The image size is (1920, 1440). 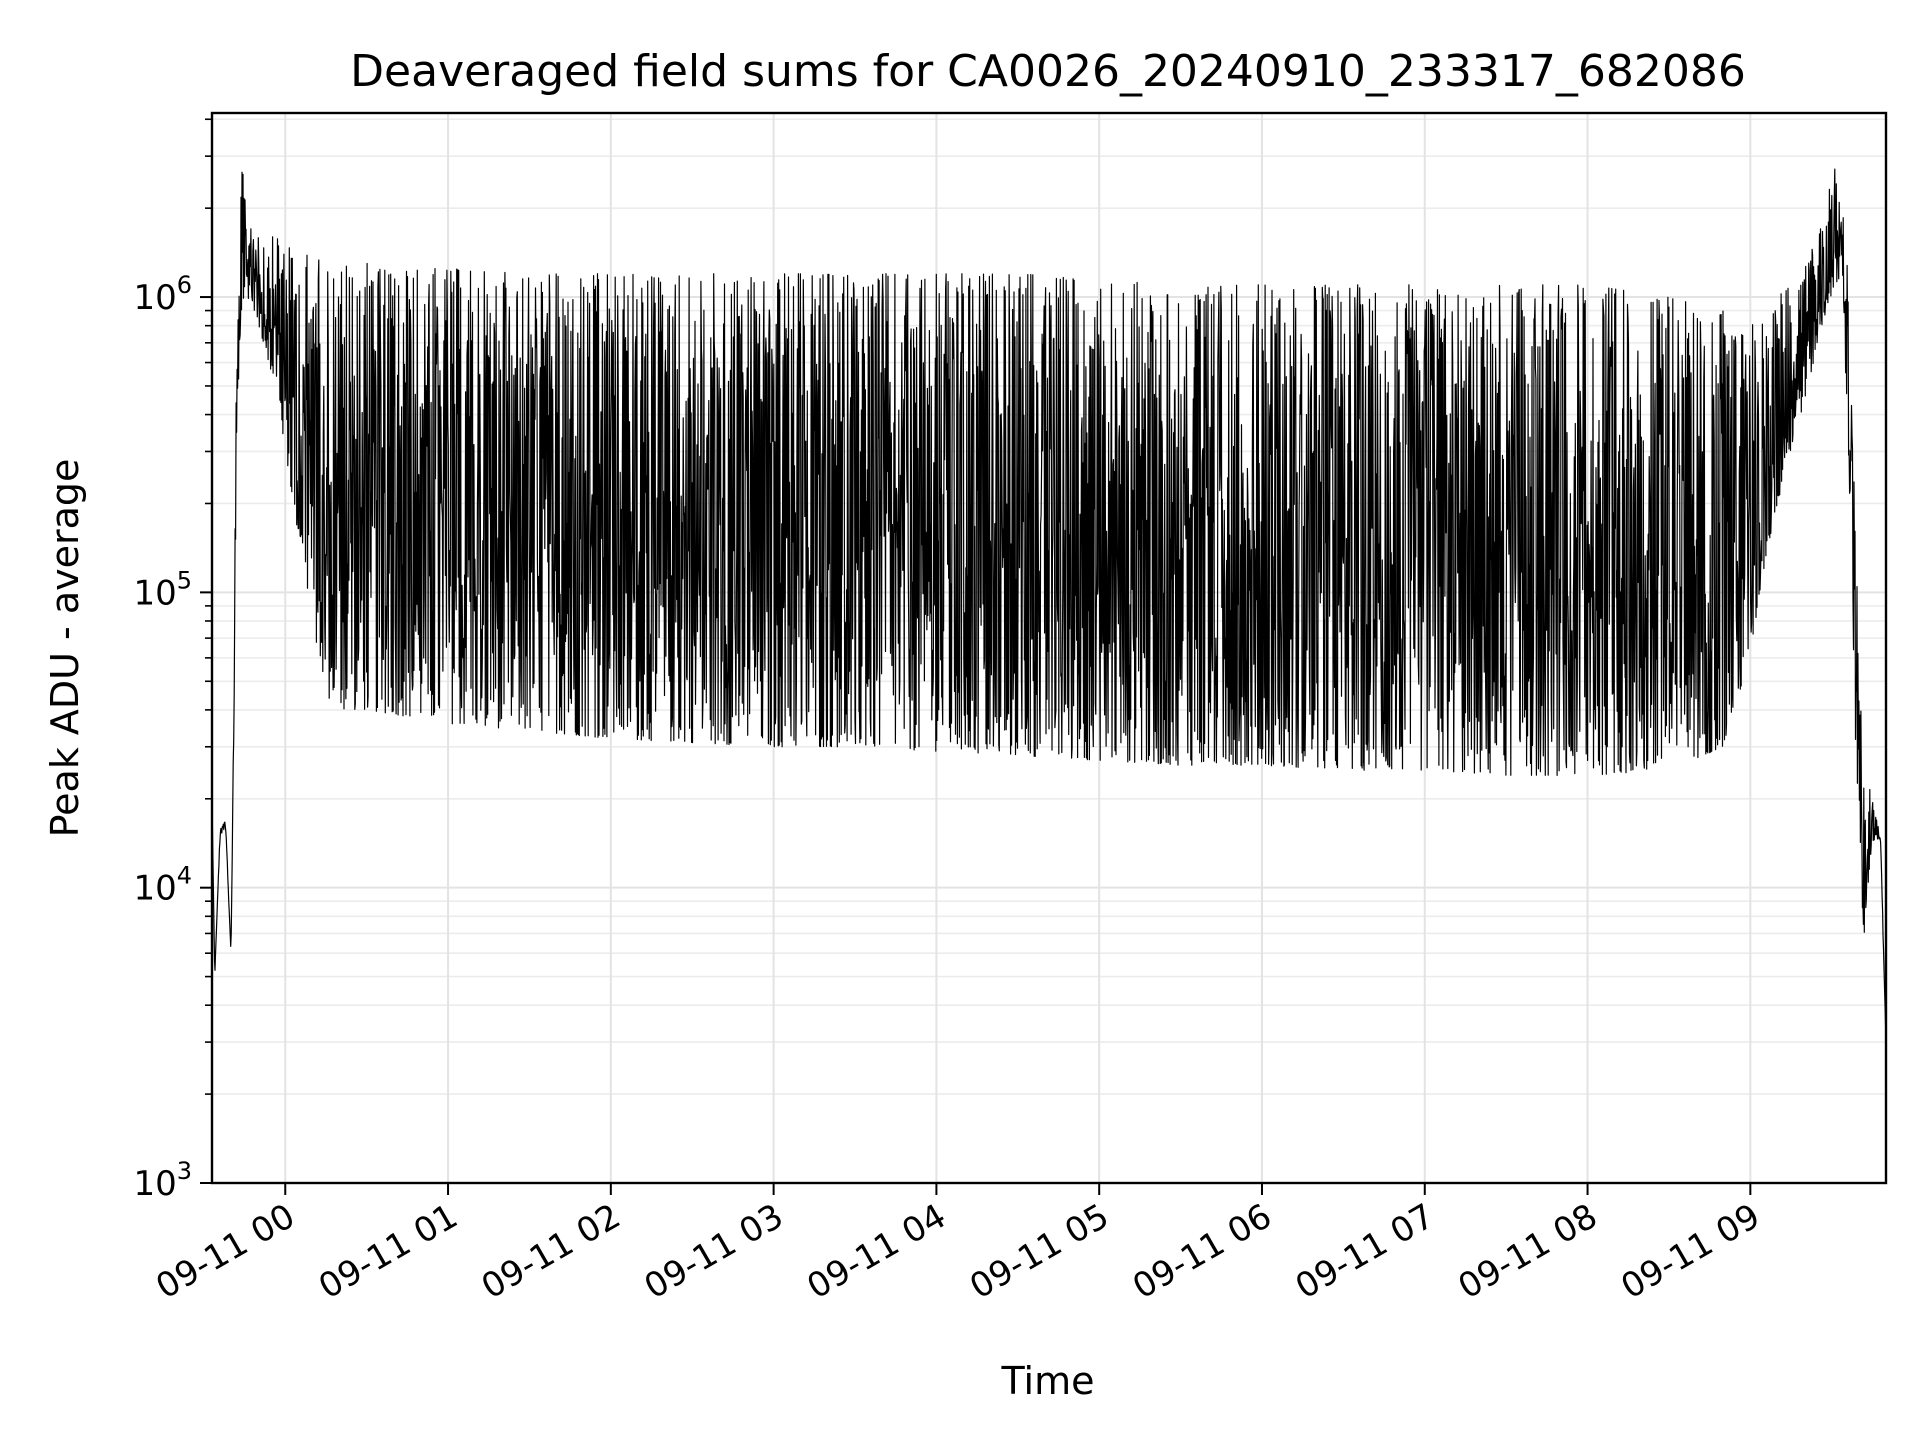 I want to click on y-tick-label: 10⁶, so click(x=162, y=294).